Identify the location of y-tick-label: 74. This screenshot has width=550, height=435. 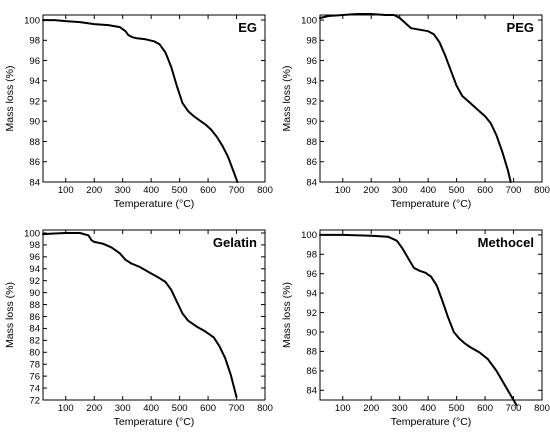
(34, 388).